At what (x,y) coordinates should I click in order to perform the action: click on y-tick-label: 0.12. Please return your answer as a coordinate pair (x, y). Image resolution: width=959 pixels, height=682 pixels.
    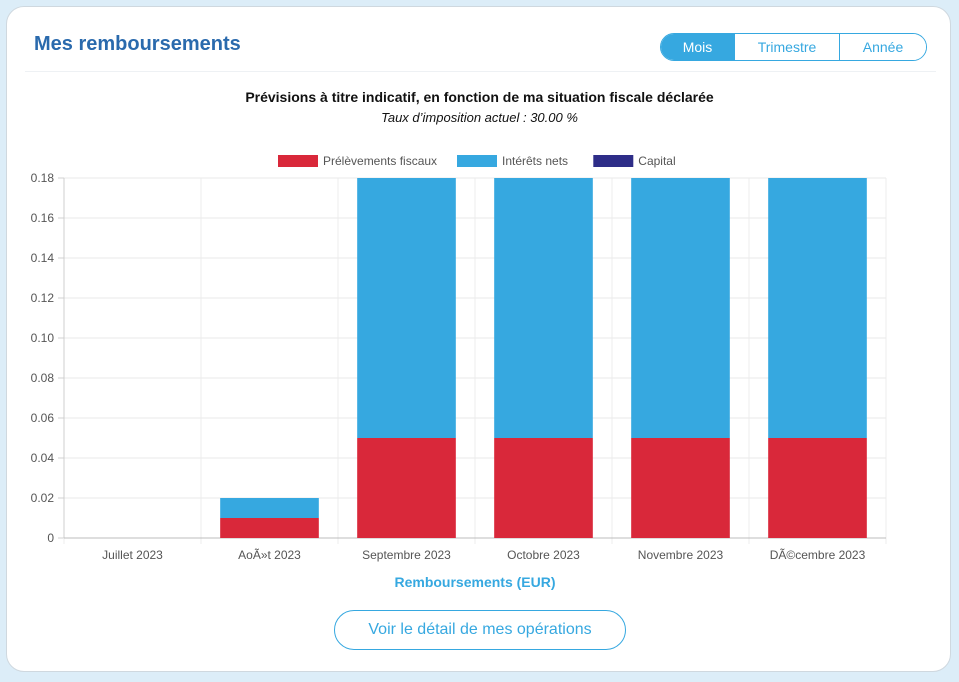
    Looking at the image, I should click on (43, 298).